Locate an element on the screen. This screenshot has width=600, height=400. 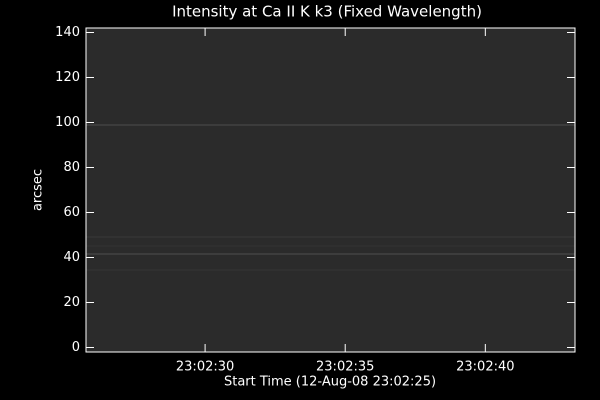
y-tick-label: 100 is located at coordinates (67, 122).